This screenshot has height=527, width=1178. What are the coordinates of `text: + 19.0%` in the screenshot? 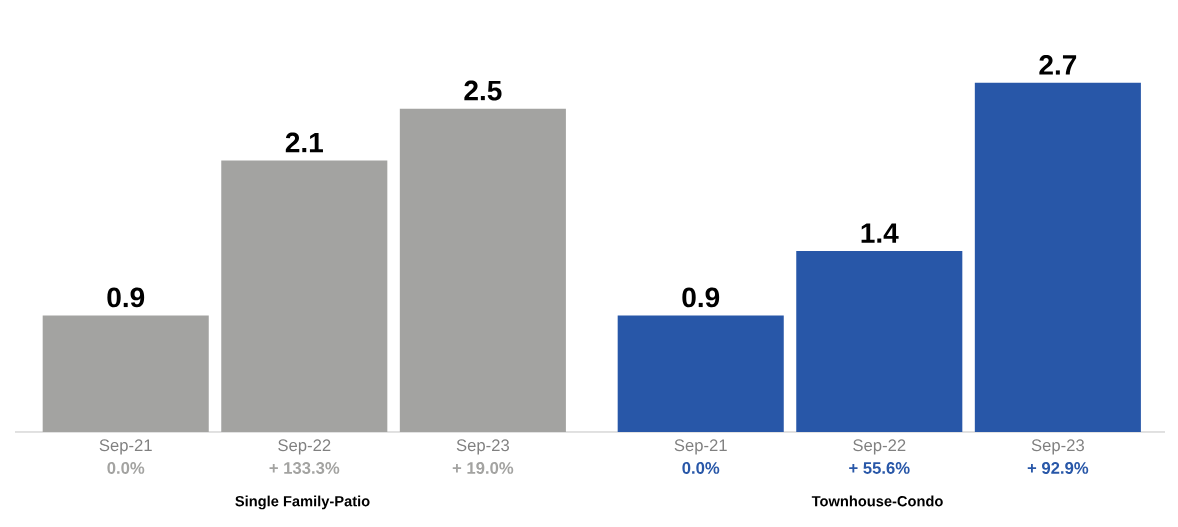 It's located at (483, 468).